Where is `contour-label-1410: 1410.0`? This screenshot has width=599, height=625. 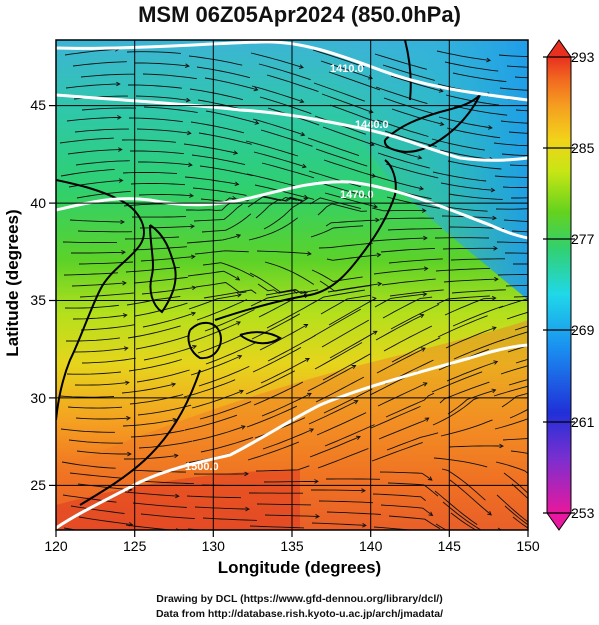 contour-label-1410: 1410.0 is located at coordinates (347, 69).